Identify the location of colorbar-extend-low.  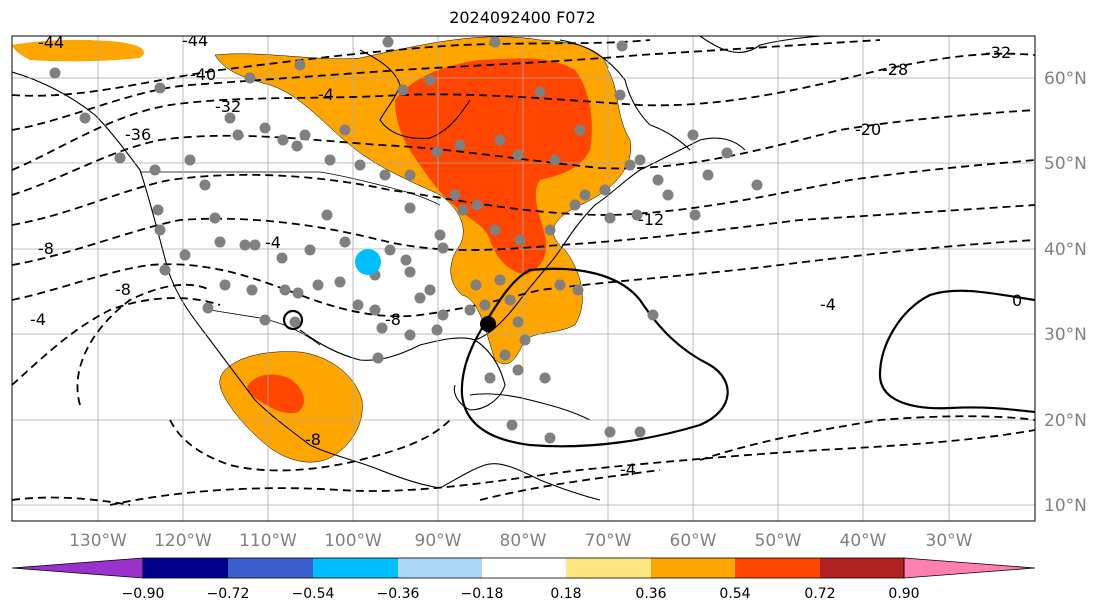
(77, 568).